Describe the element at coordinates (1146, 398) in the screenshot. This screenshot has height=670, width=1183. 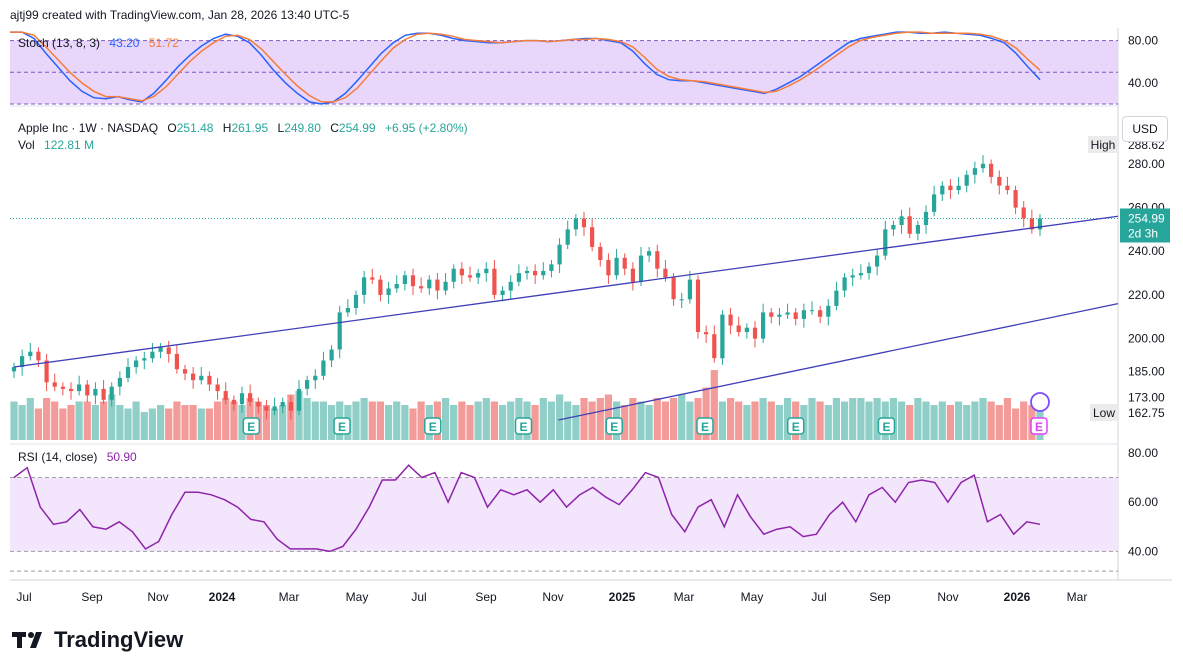
I see `price-axis-label-7: 173.00` at that location.